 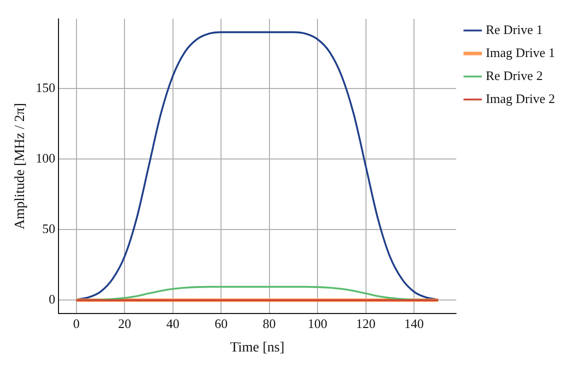 I want to click on x-tick-label: 0, so click(x=76, y=323).